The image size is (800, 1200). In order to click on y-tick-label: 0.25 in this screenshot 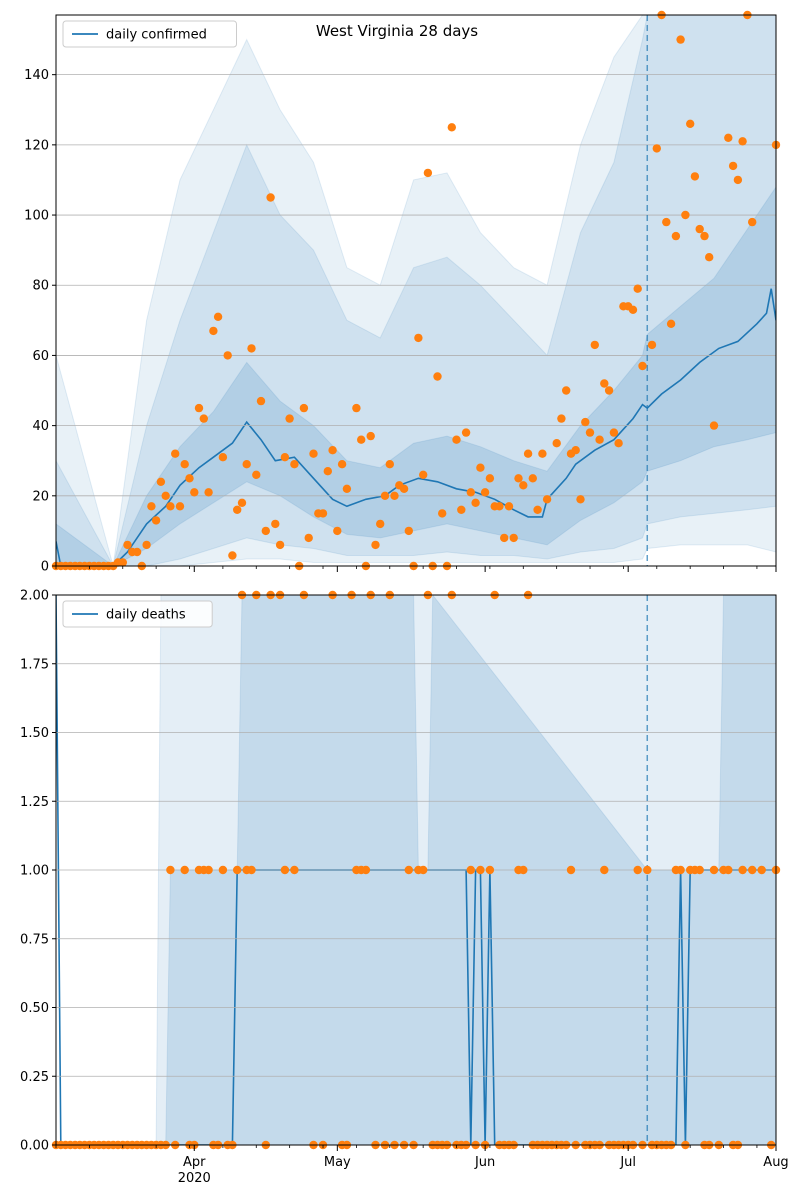, I will do `click(34, 1077)`.